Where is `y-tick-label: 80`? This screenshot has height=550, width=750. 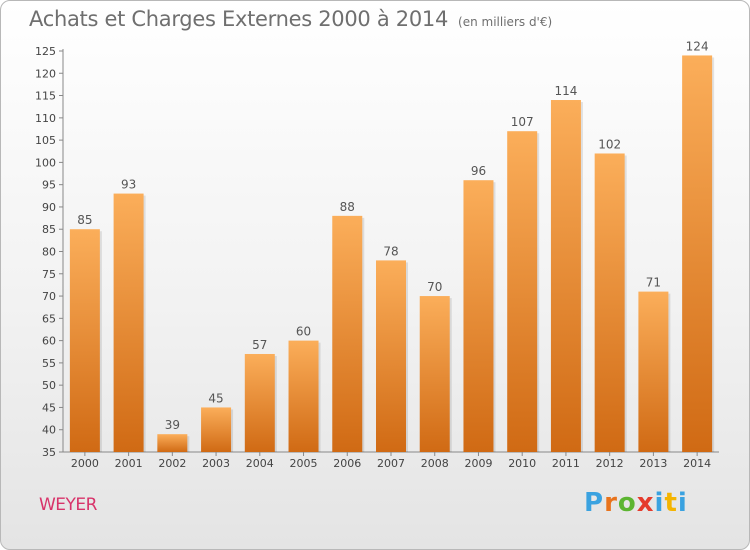 y-tick-label: 80 is located at coordinates (49, 252).